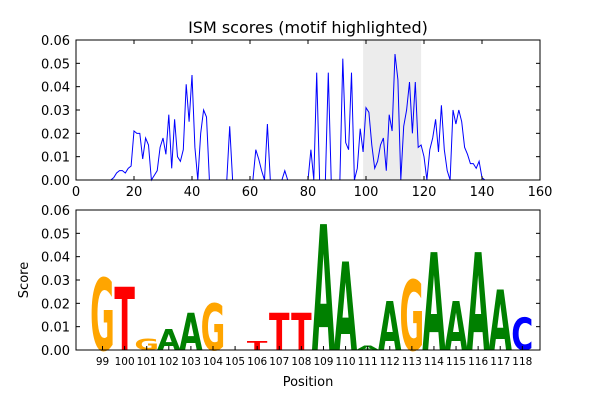  What do you see at coordinates (500, 362) in the screenshot?
I see `position-tick-label: 117` at bounding box center [500, 362].